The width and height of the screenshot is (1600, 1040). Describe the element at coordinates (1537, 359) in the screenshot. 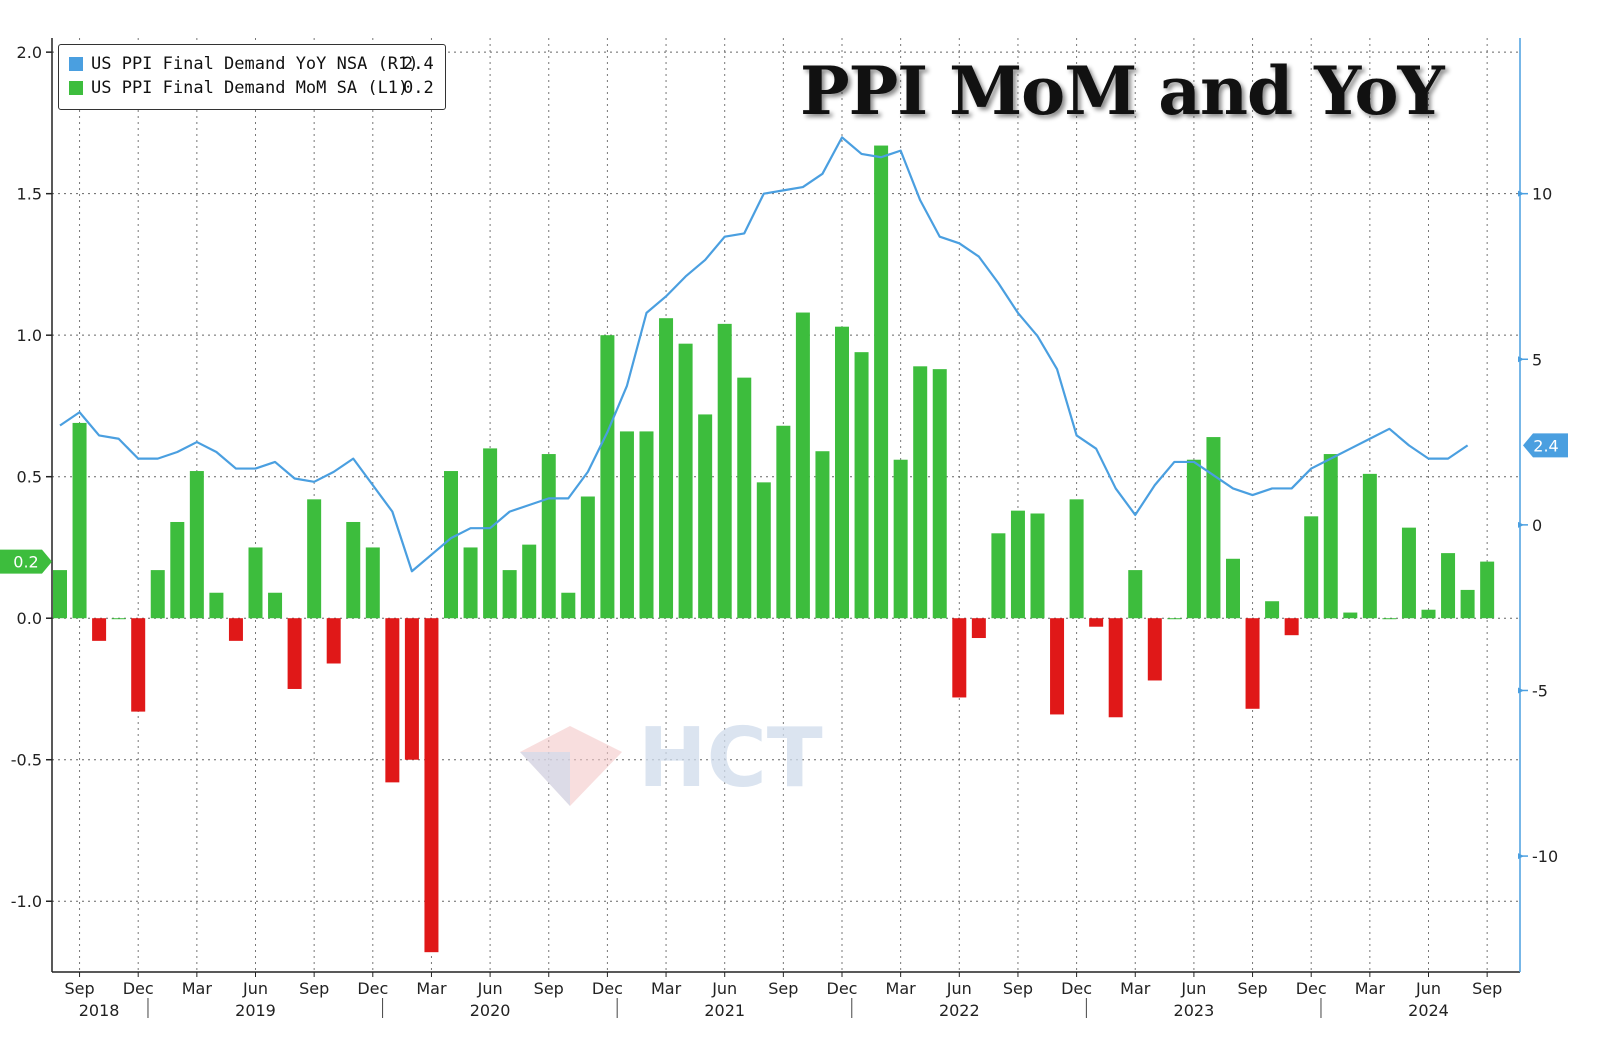

I see `right-tick-label: 5` at that location.